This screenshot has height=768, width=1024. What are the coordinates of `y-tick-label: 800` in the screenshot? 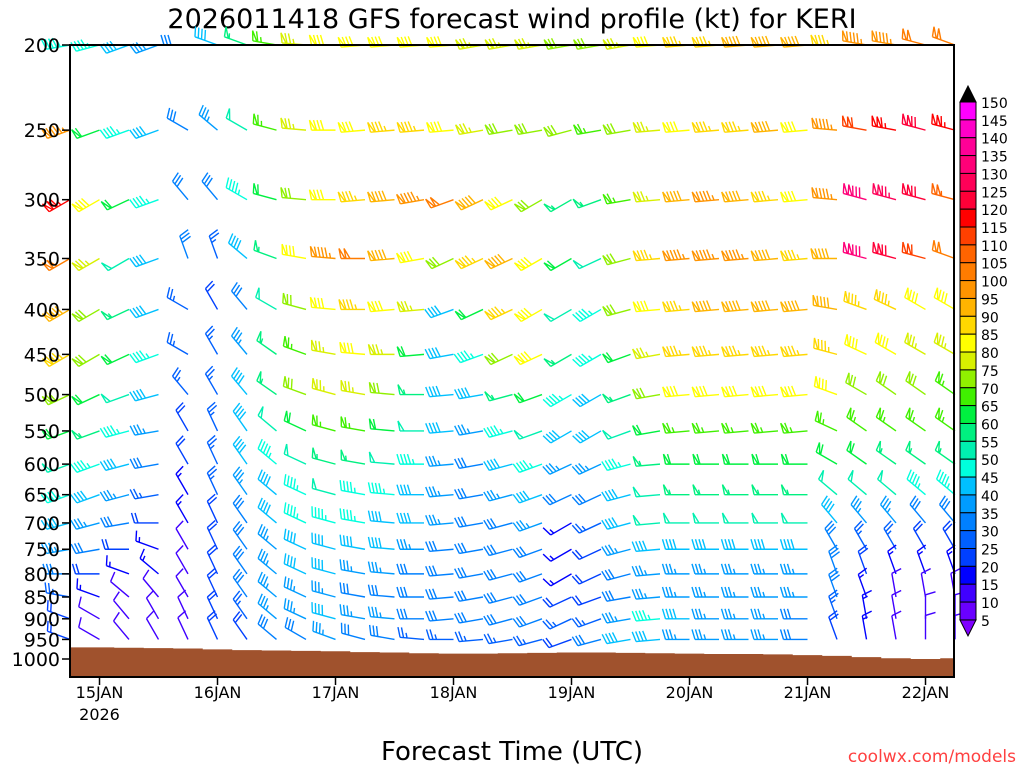 It's located at (42, 575).